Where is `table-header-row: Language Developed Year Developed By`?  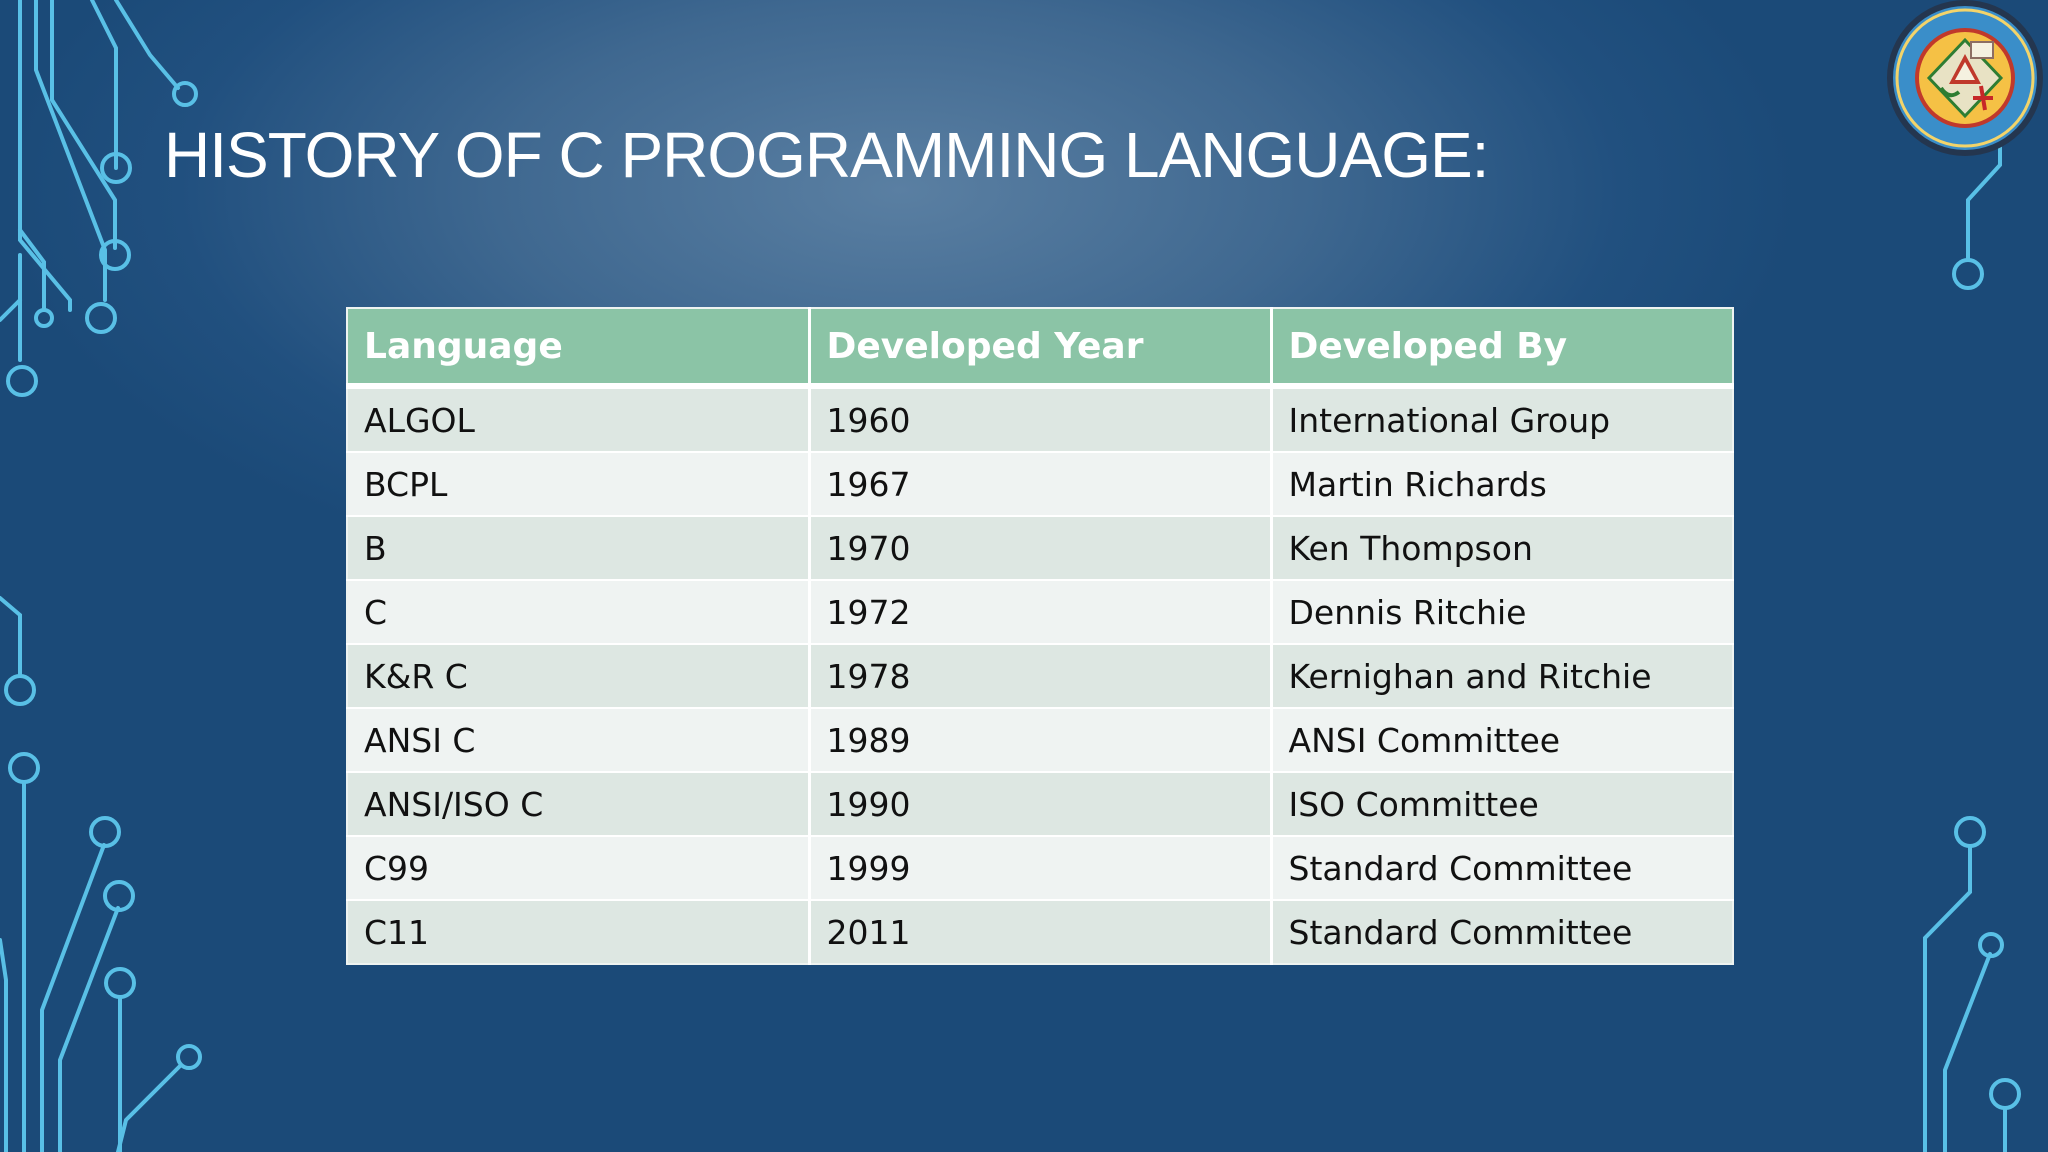
table-header-row: Language Developed Year Developed By is located at coordinates (1040, 348).